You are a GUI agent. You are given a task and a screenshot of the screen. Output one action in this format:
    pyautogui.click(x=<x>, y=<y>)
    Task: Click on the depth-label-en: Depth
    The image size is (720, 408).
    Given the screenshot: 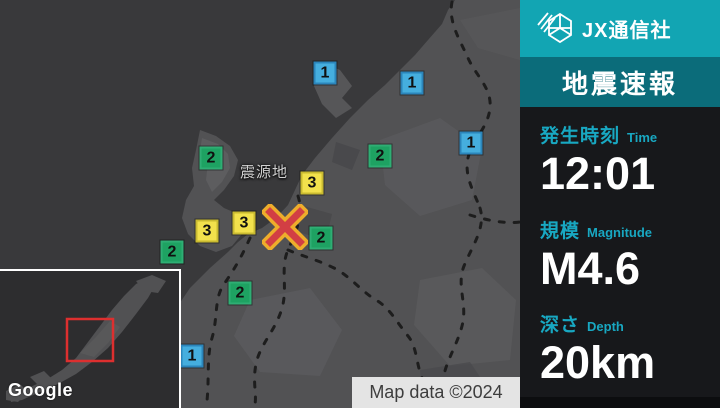 What is the action you would take?
    pyautogui.click(x=605, y=326)
    